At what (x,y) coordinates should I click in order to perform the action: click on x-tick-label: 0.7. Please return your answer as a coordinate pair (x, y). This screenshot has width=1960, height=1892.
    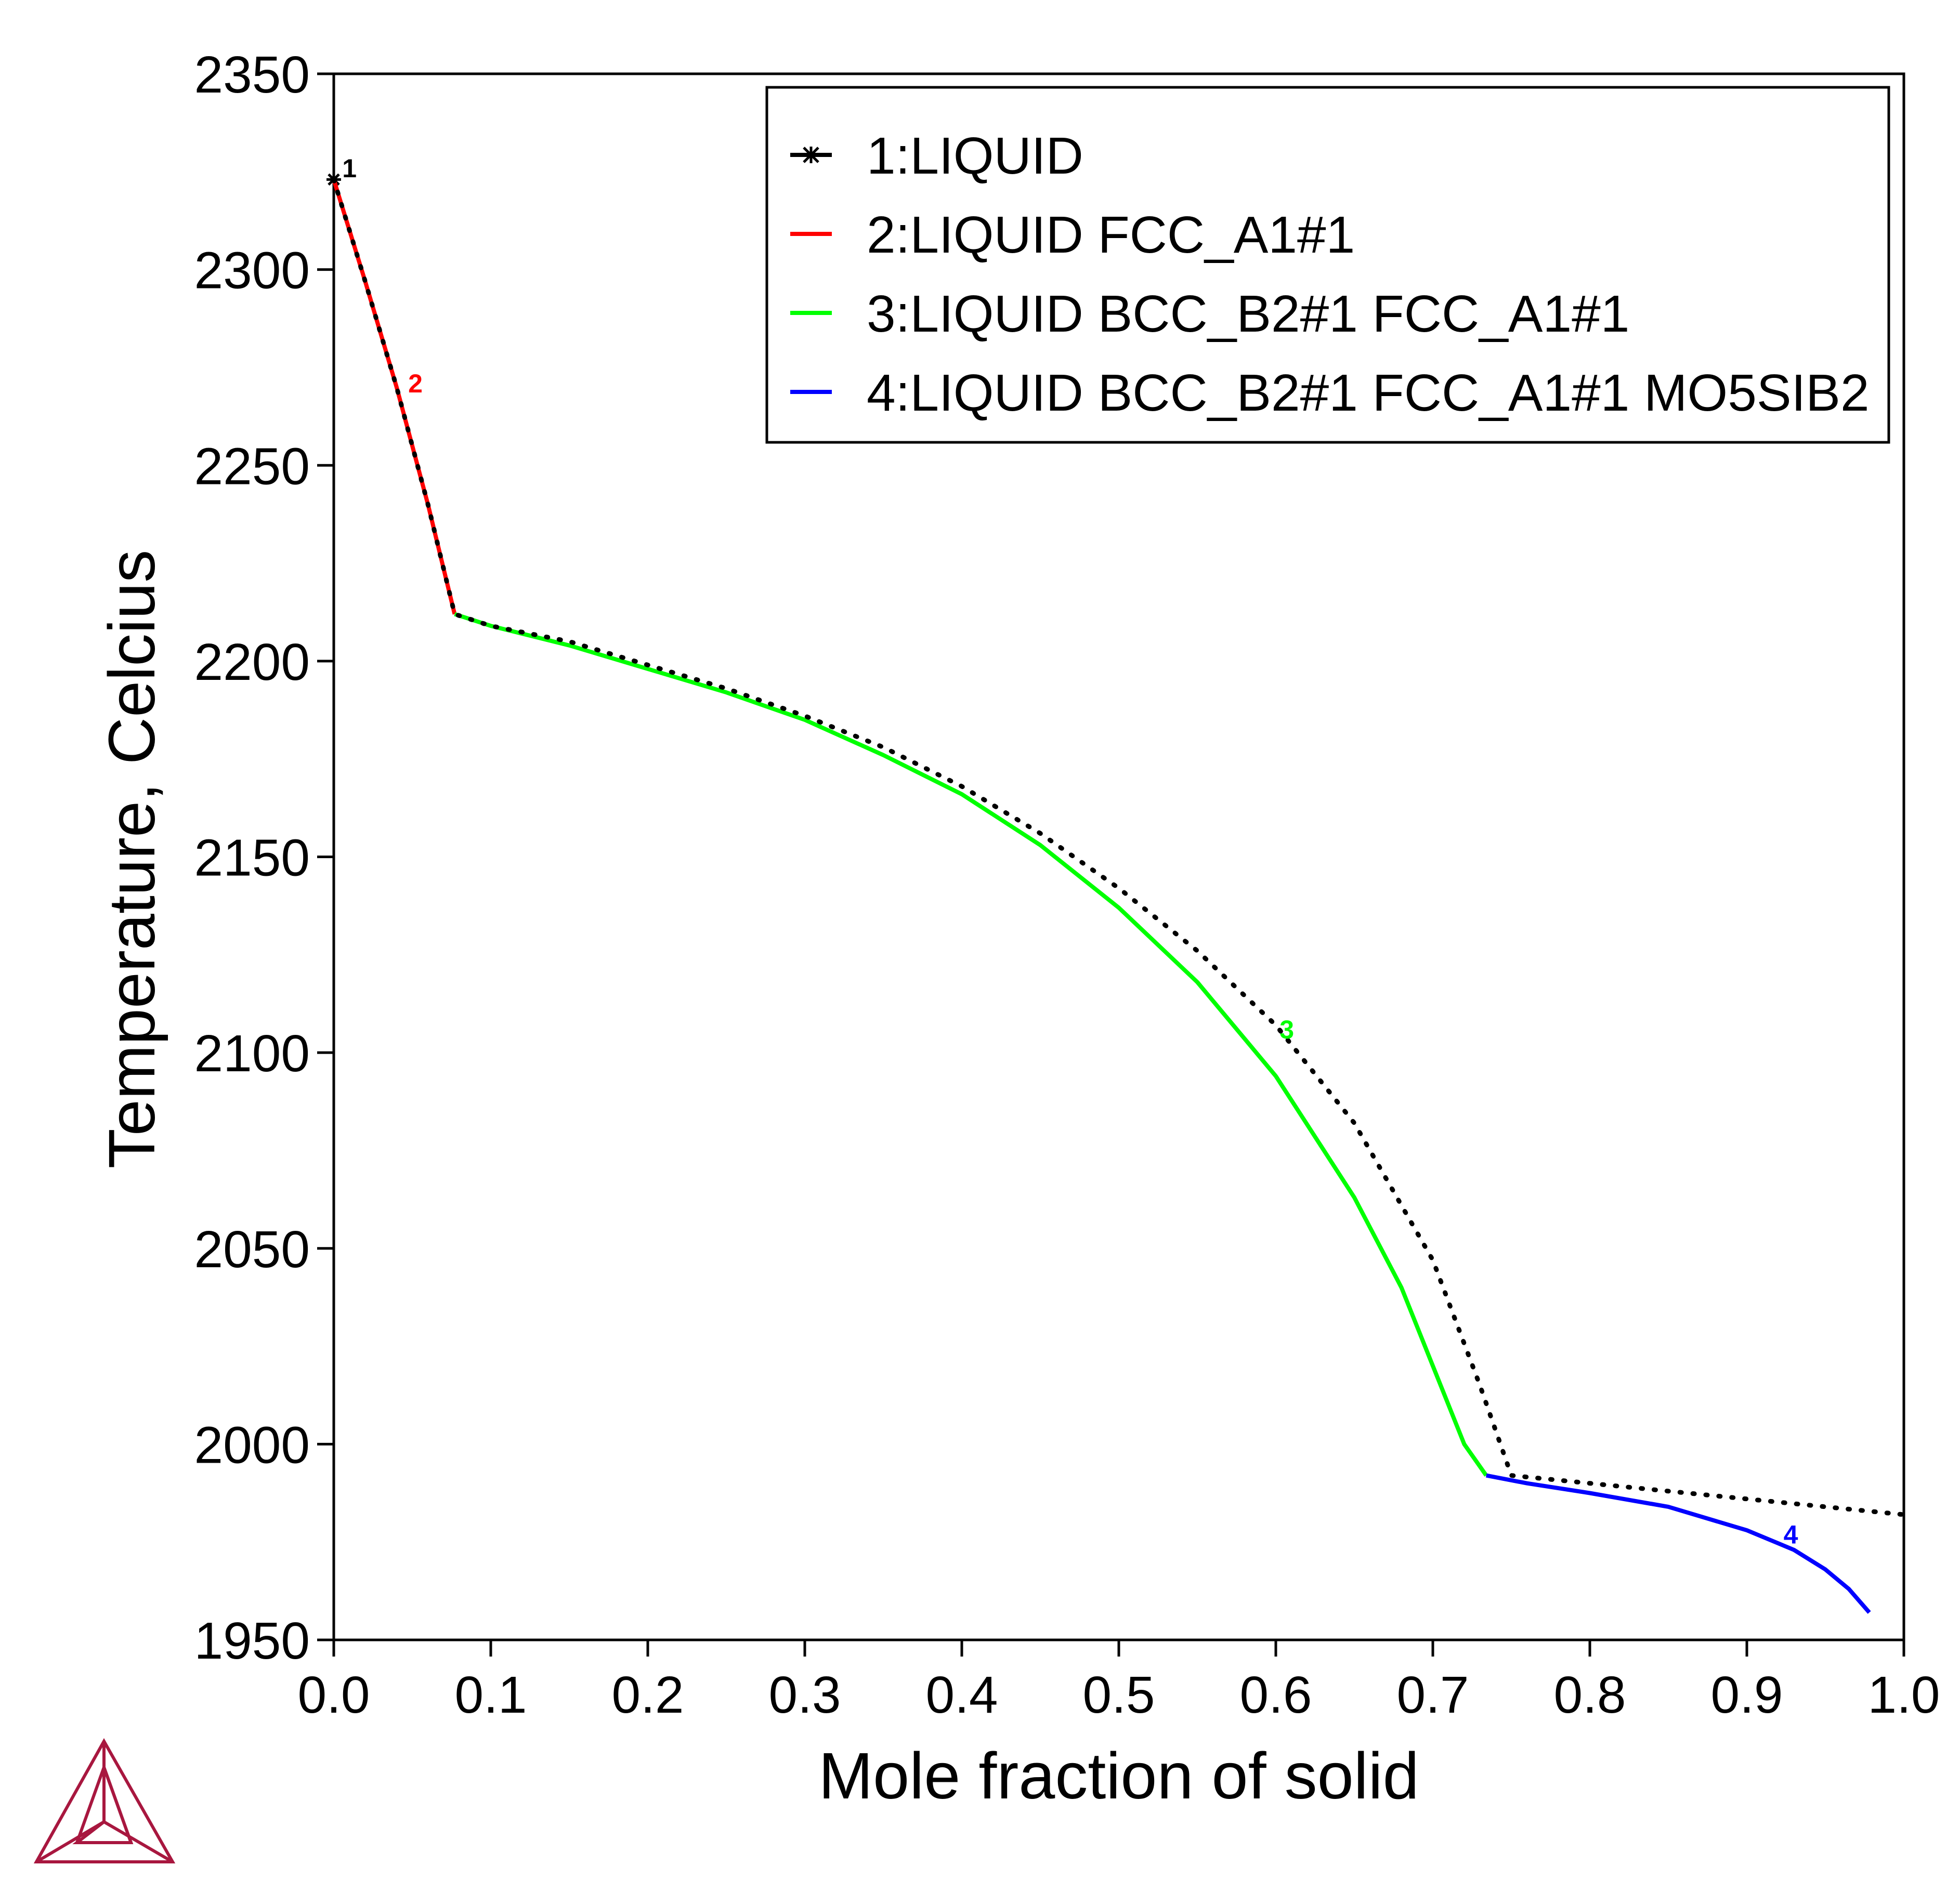
    Looking at the image, I should click on (1432, 1695).